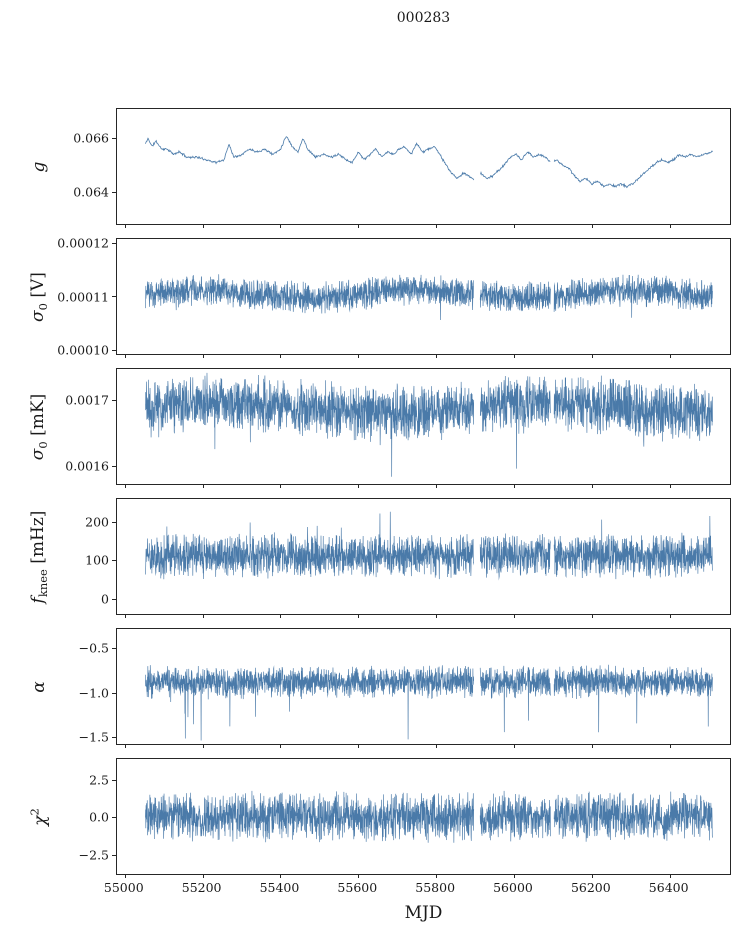  Describe the element at coordinates (87, 466) in the screenshot. I see `y-tick-label: 0.0016` at that location.